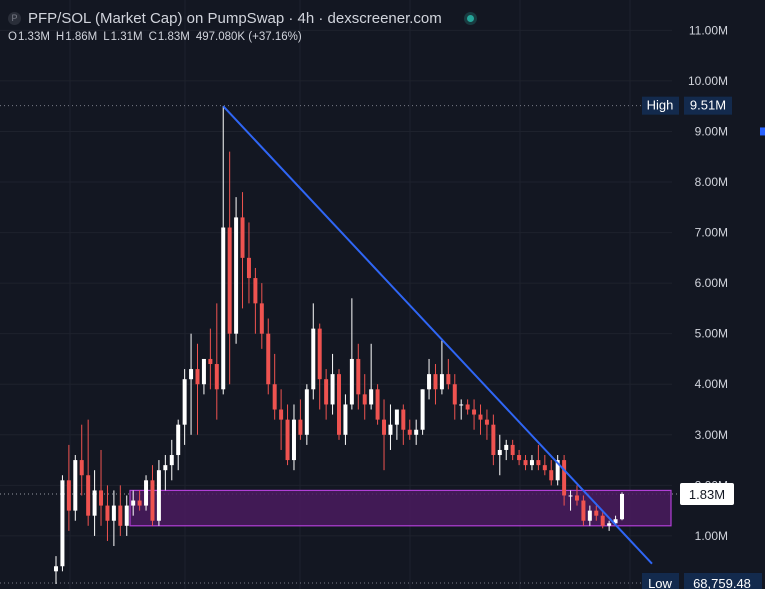 This screenshot has width=765, height=589. What do you see at coordinates (711, 384) in the screenshot?
I see `y-tick-label: 4.00M` at bounding box center [711, 384].